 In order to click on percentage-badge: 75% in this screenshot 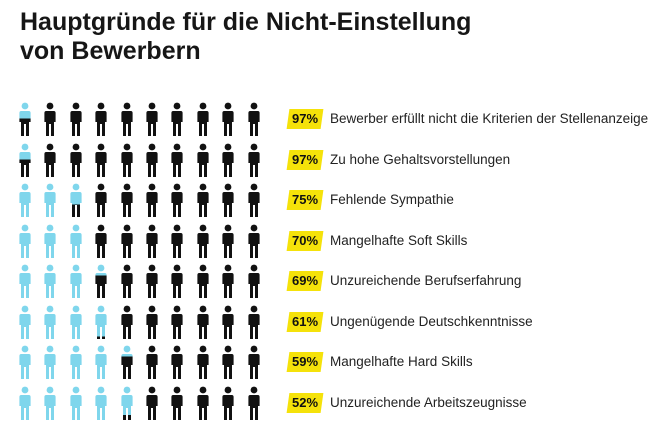, I will do `click(305, 200)`.